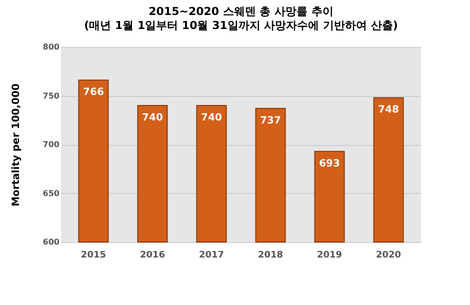 The width and height of the screenshot is (470, 305). Describe the element at coordinates (389, 255) in the screenshot. I see `x-tick-label: 2020` at that location.